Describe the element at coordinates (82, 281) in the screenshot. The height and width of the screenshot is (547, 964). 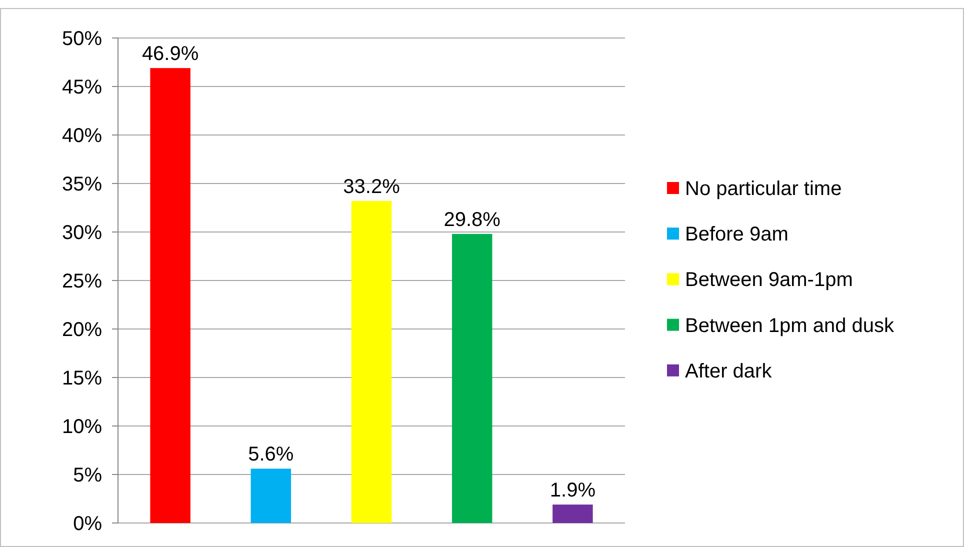
I see `y-tick-label: 25%` at that location.